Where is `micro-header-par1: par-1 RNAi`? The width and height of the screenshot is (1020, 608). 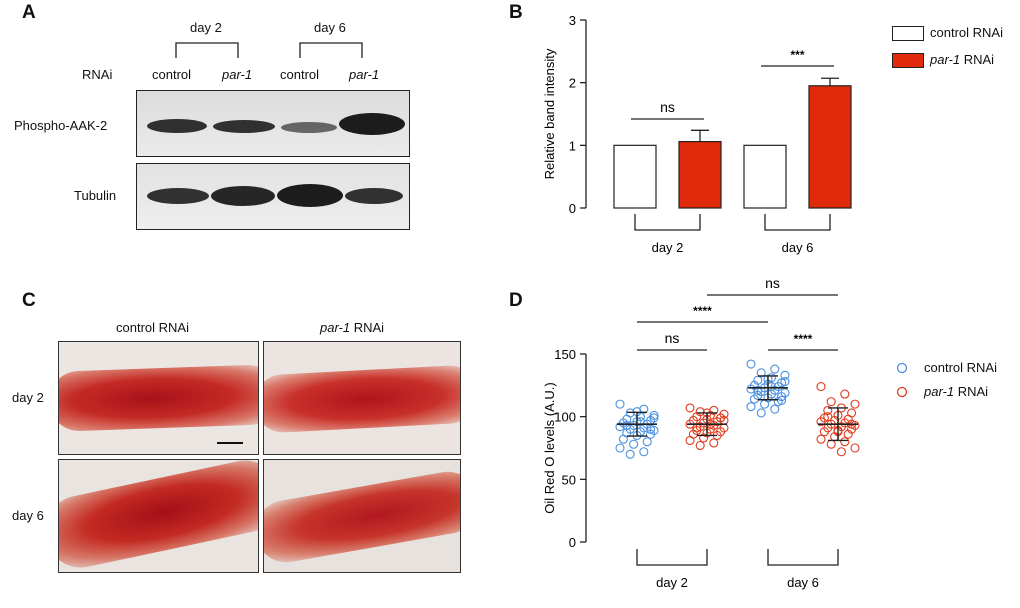 micro-header-par1: par-1 RNAi is located at coordinates (352, 327).